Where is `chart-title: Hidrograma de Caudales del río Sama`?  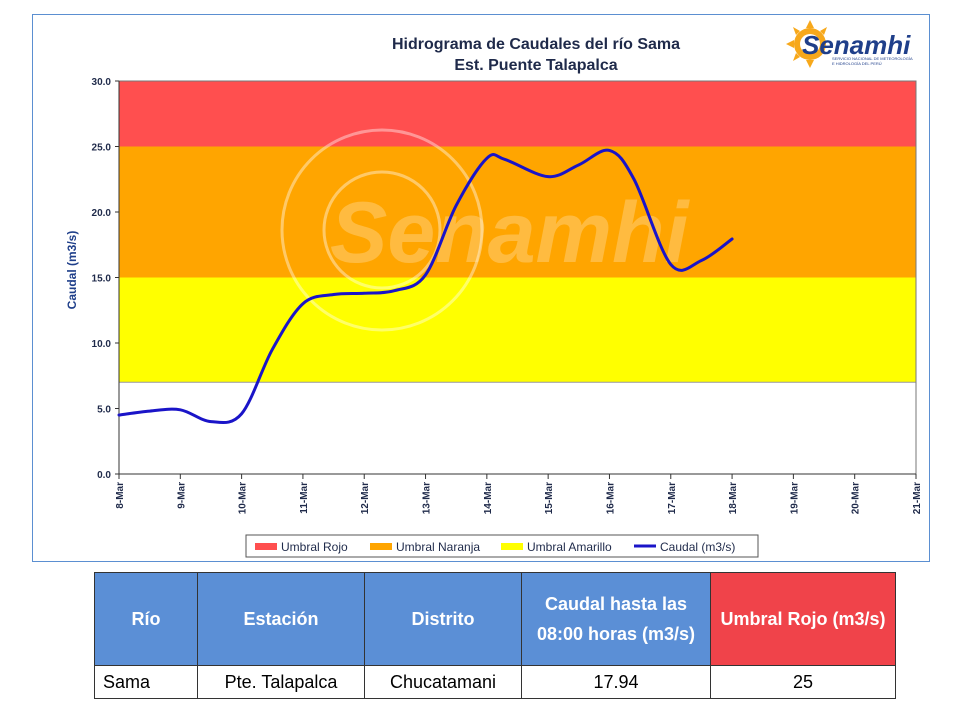
chart-title: Hidrograma de Caudales del río Sama is located at coordinates (536, 44).